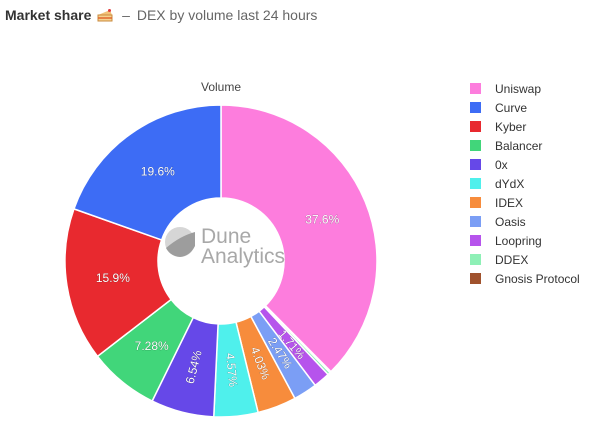  What do you see at coordinates (510, 221) in the screenshot?
I see `legend-label: Oasis` at bounding box center [510, 221].